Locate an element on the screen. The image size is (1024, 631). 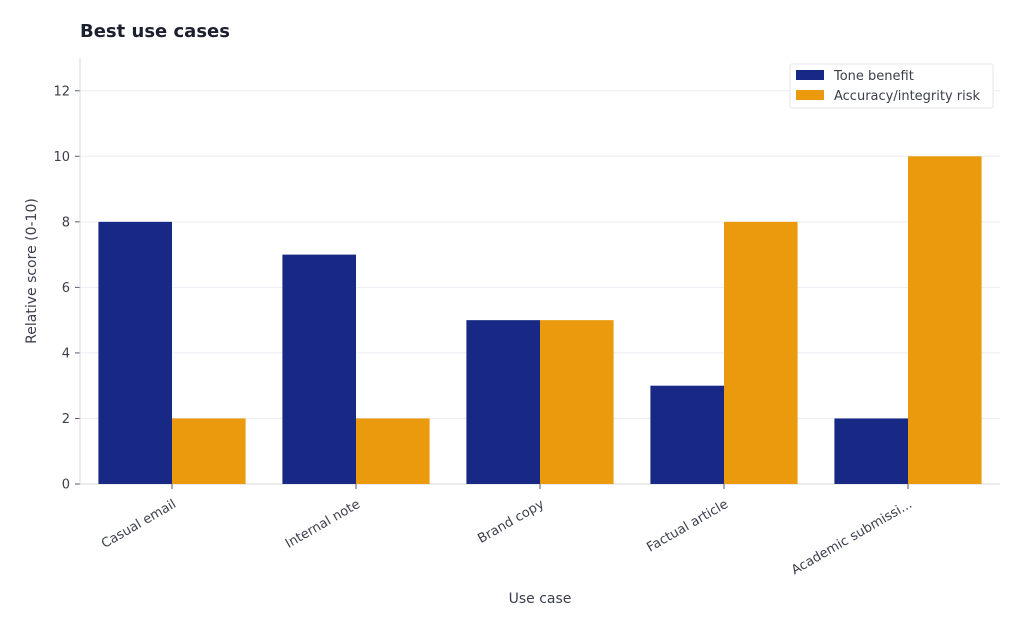
y-tick-labels: 0 2 4 6 8 10 12 is located at coordinates (61, 288).